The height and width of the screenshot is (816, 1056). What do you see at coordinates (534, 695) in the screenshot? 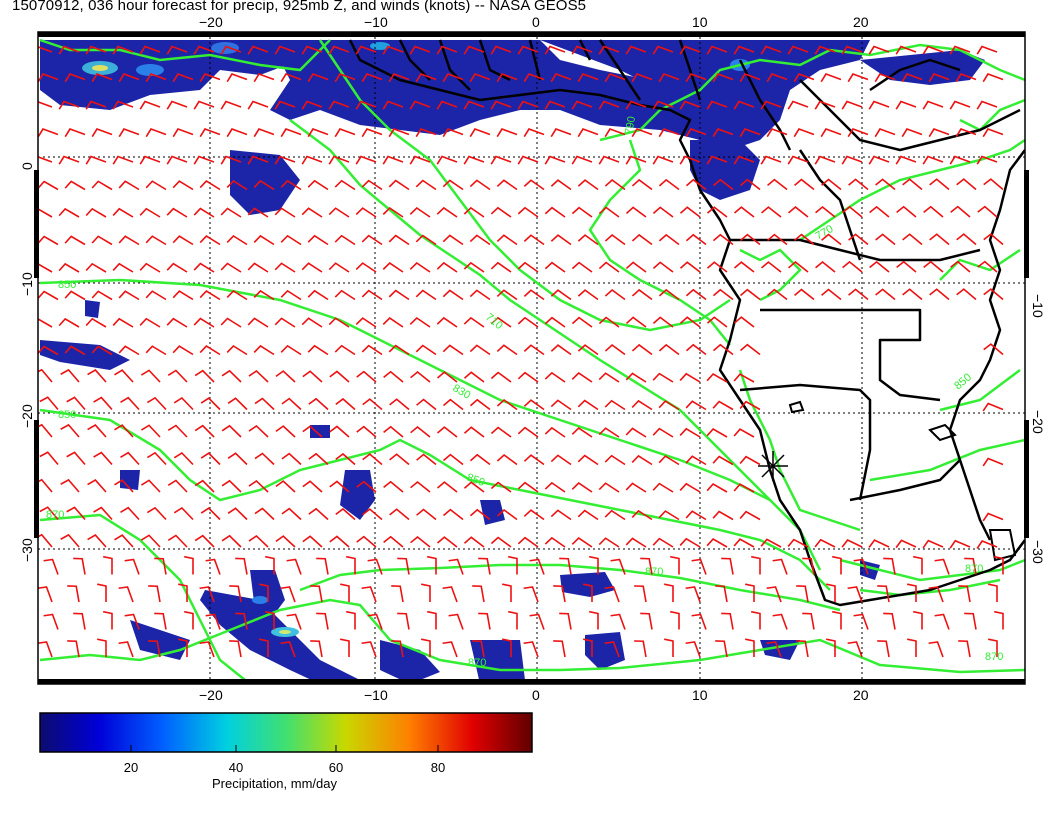
I see `lon-ticks-bottom: −20 −10 0 10 20` at bounding box center [534, 695].